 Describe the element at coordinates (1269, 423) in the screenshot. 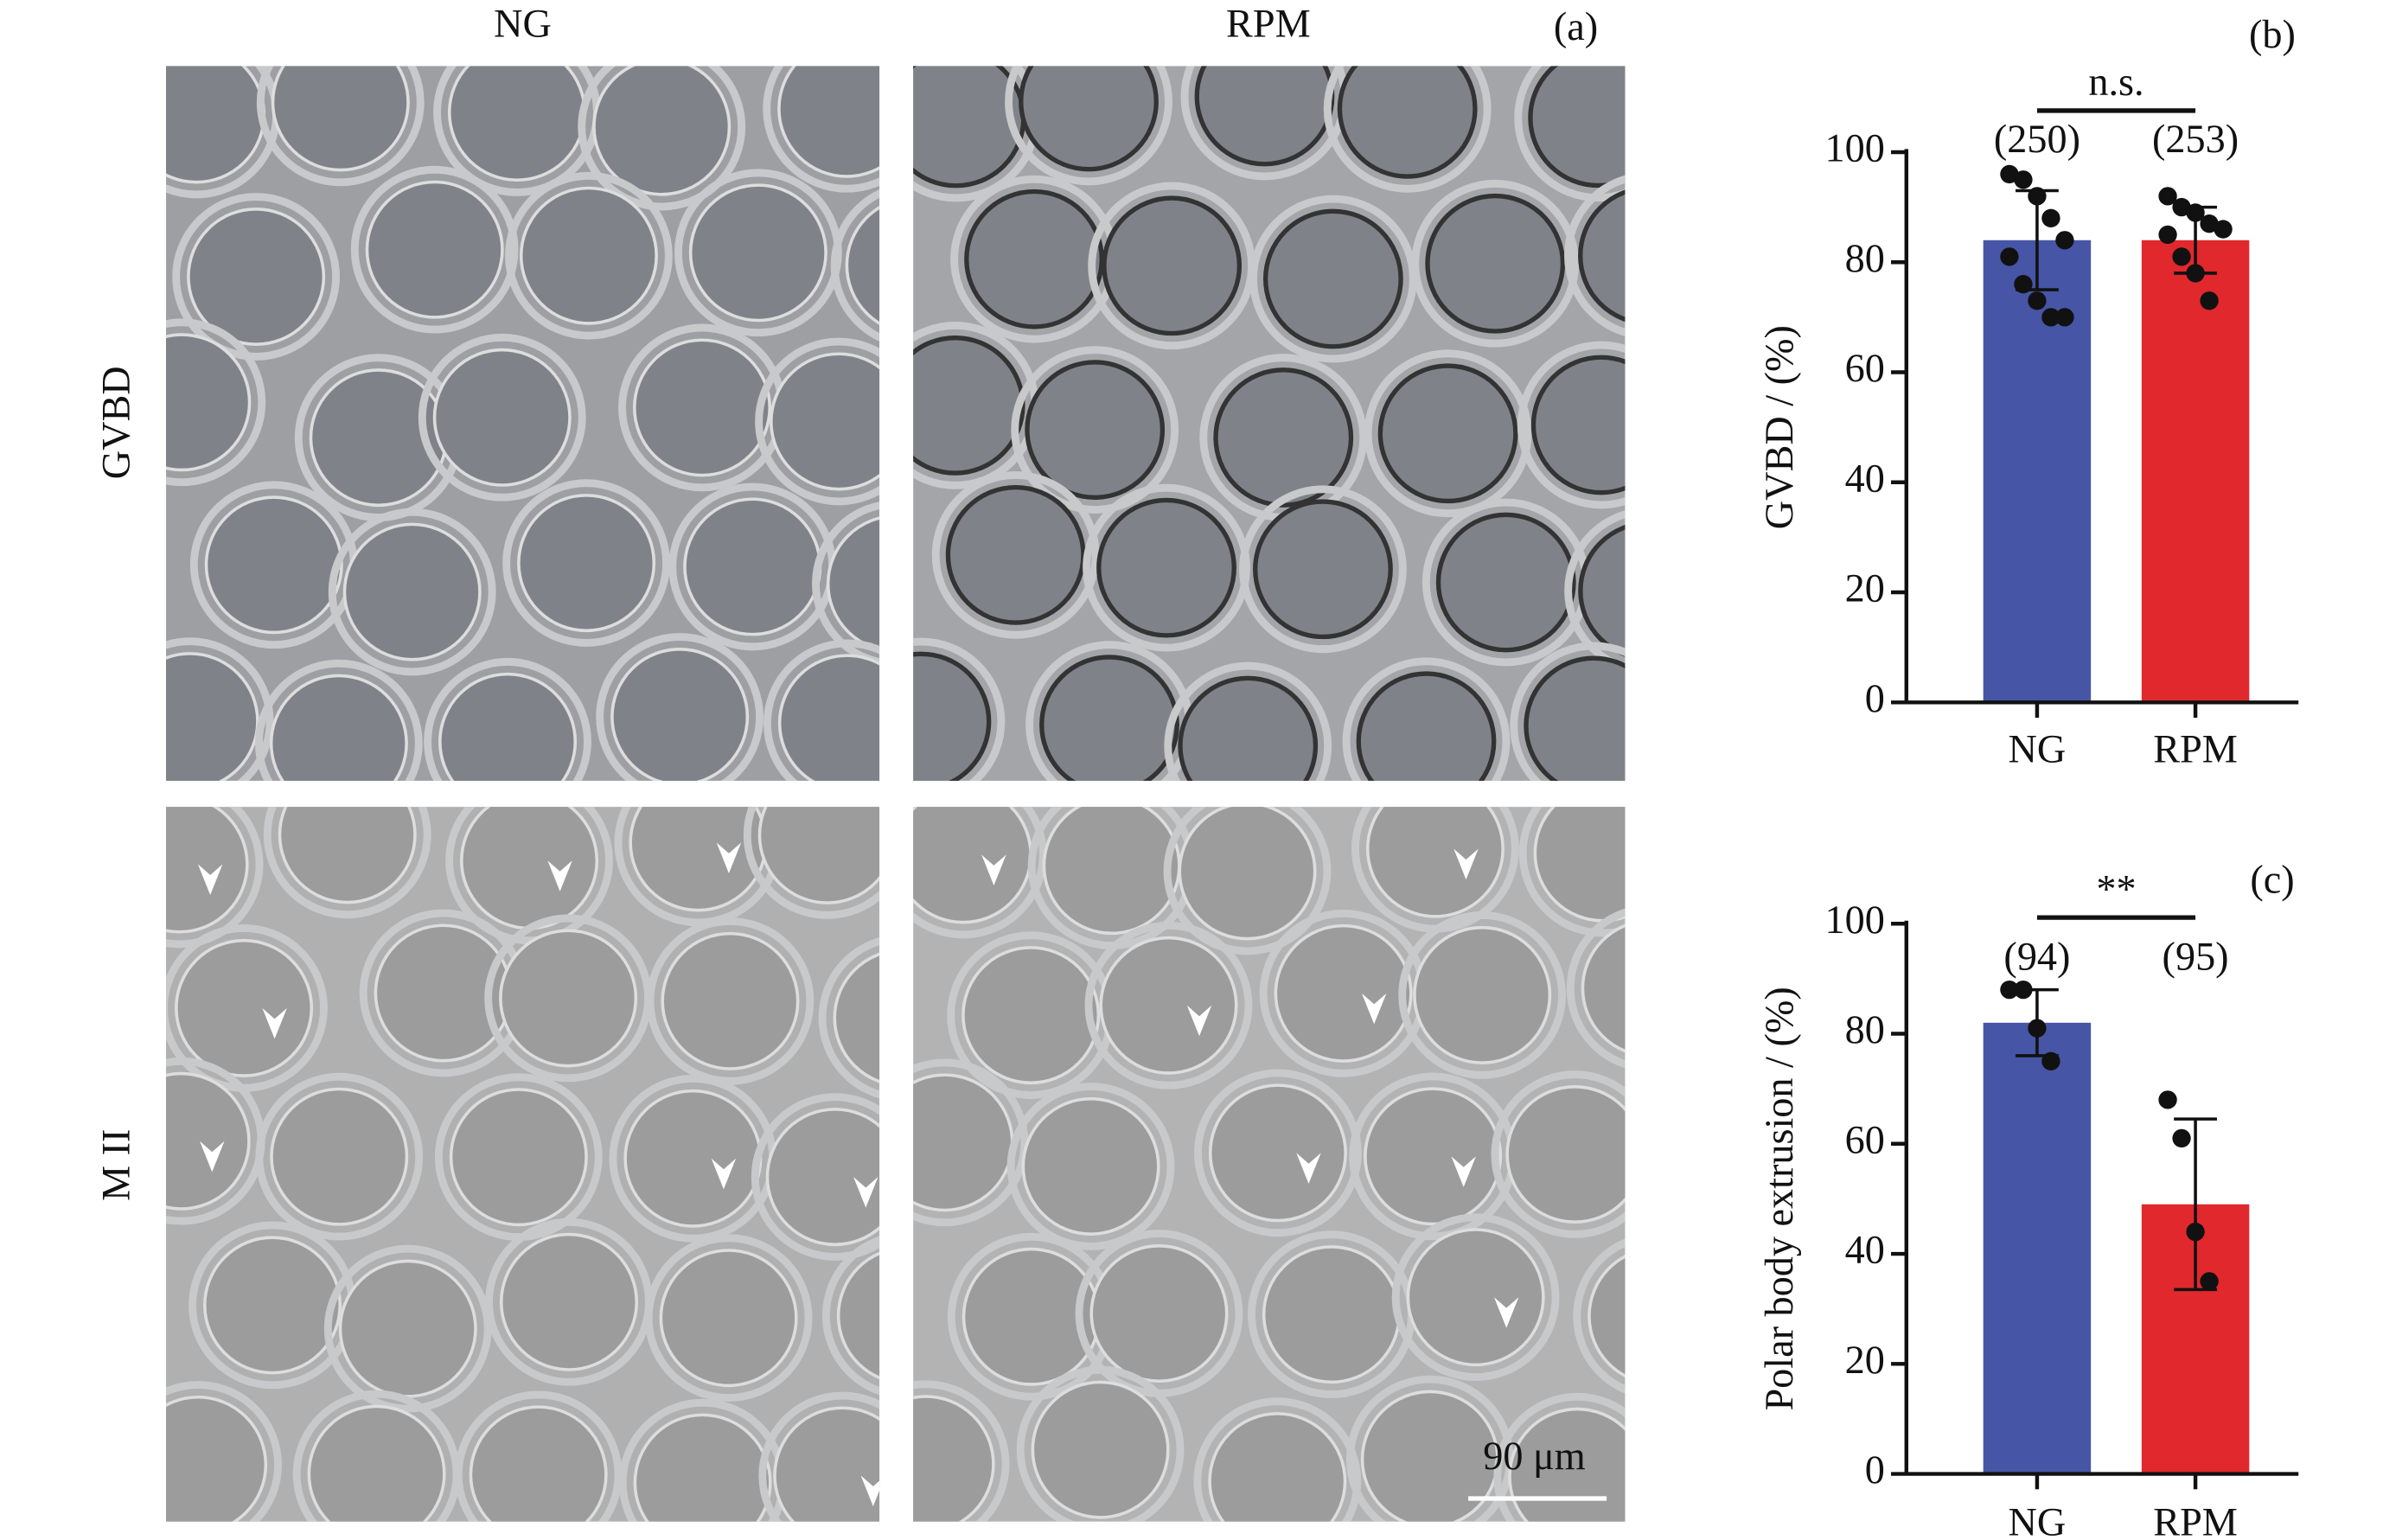

I see `cells` at that location.